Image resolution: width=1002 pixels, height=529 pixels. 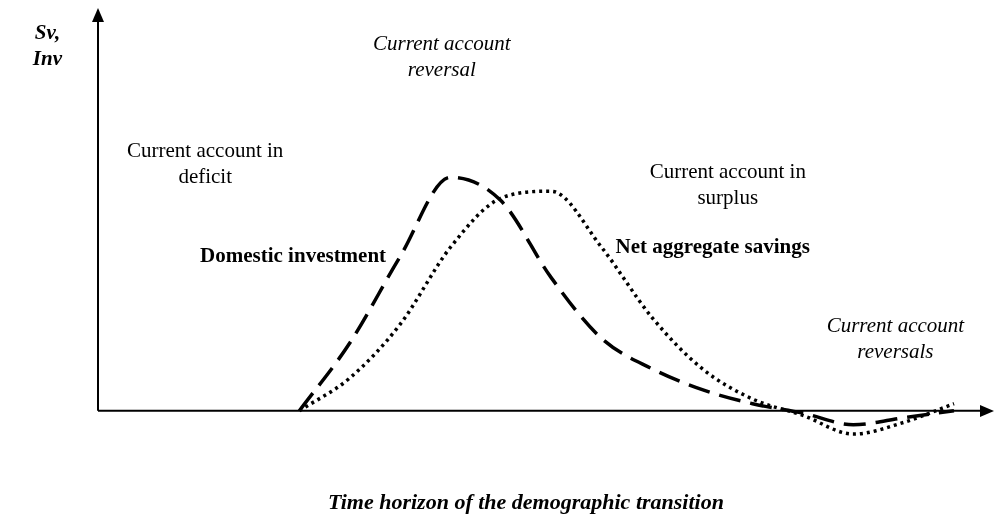 I want to click on series-label: Domestic investment, so click(x=293, y=255).